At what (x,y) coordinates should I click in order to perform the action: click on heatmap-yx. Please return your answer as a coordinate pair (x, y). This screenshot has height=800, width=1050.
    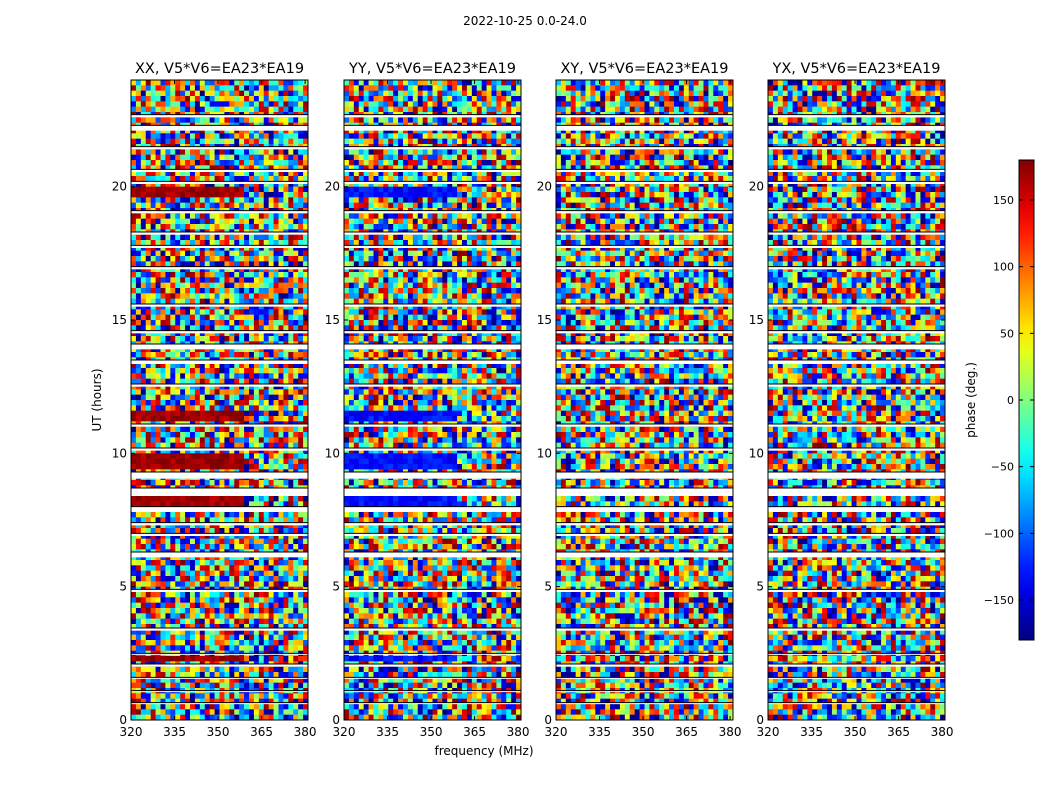
    Looking at the image, I should click on (856, 400).